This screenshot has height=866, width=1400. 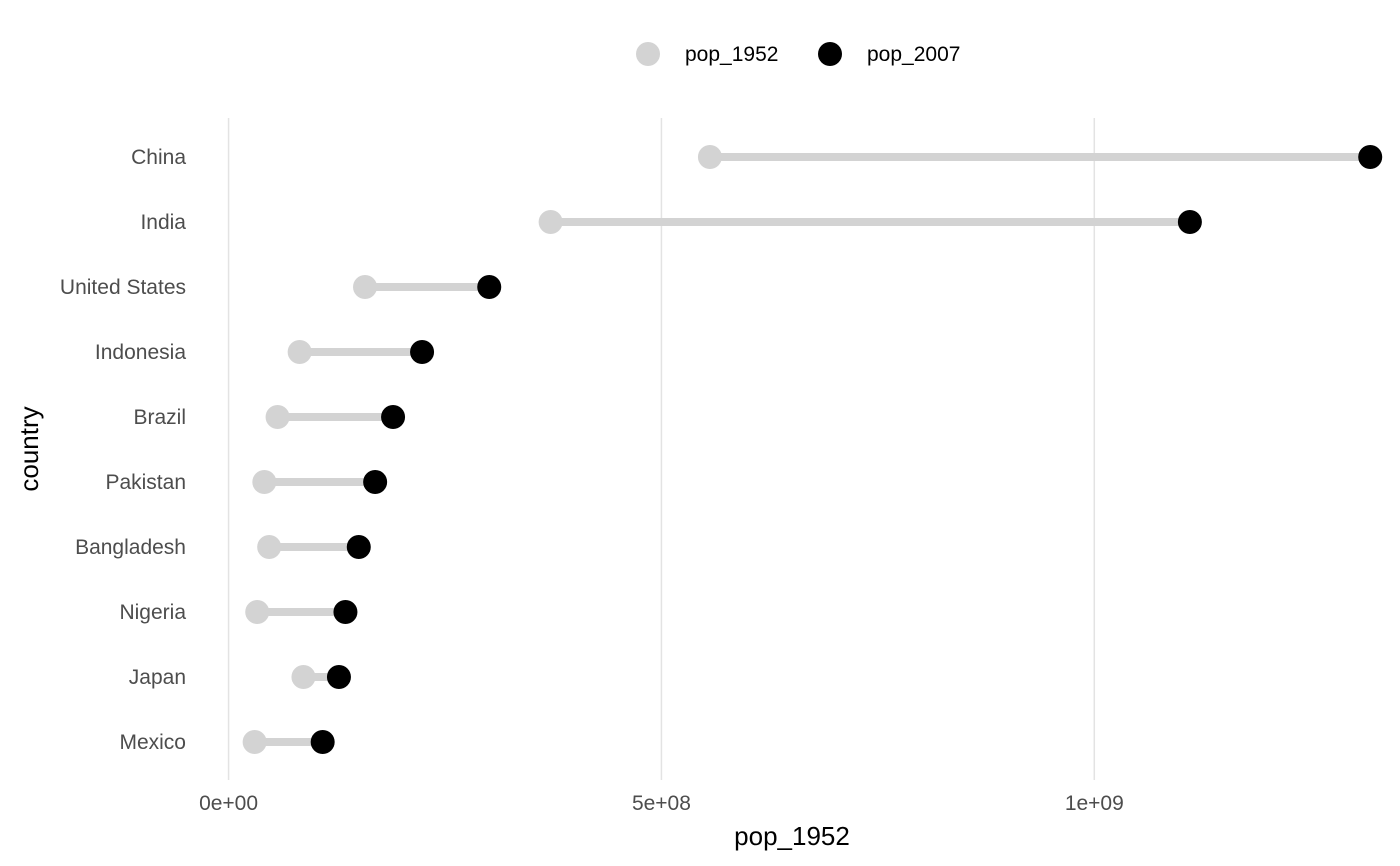 What do you see at coordinates (338, 677) in the screenshot?
I see `point-pop-2007-japan` at bounding box center [338, 677].